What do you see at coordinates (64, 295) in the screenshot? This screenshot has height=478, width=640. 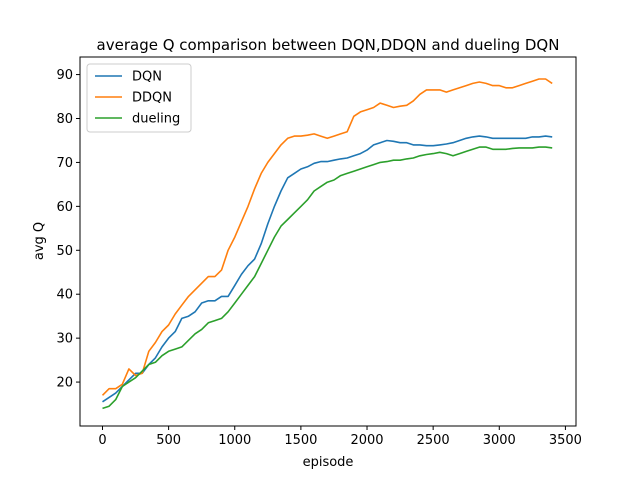 I see `y-tick-label: 40` at bounding box center [64, 295].